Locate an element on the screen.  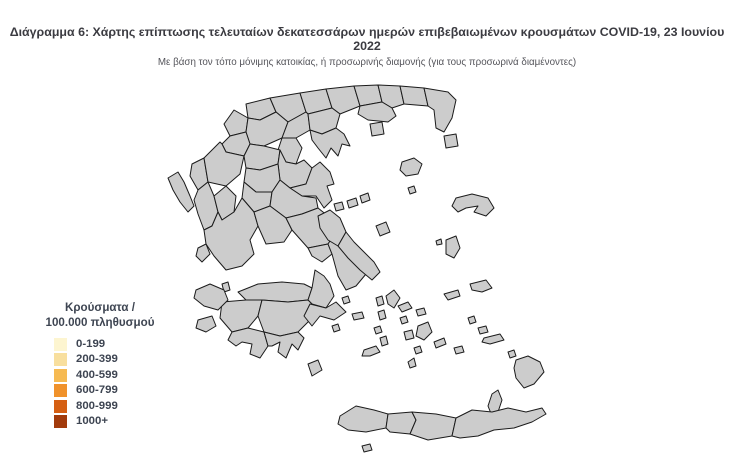
legend-label: 1000+ is located at coordinates (92, 420).